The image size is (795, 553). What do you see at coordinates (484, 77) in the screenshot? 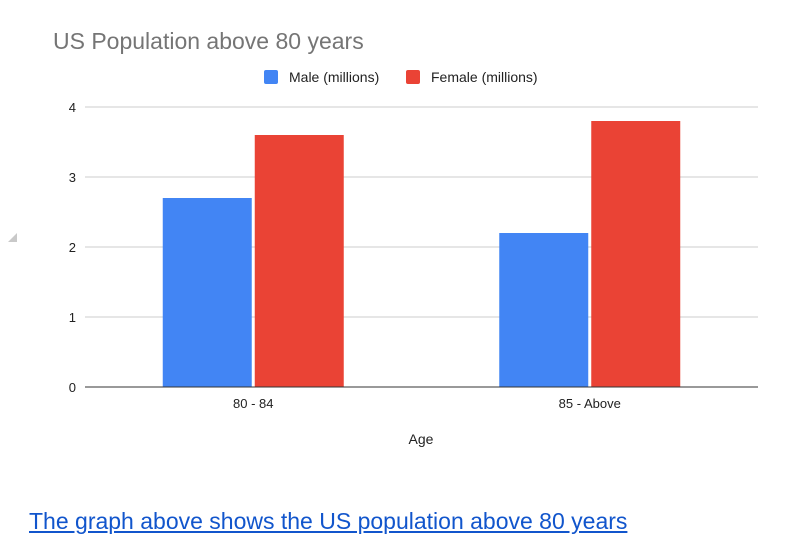
I see `legend-label-female: Female (millions)` at bounding box center [484, 77].